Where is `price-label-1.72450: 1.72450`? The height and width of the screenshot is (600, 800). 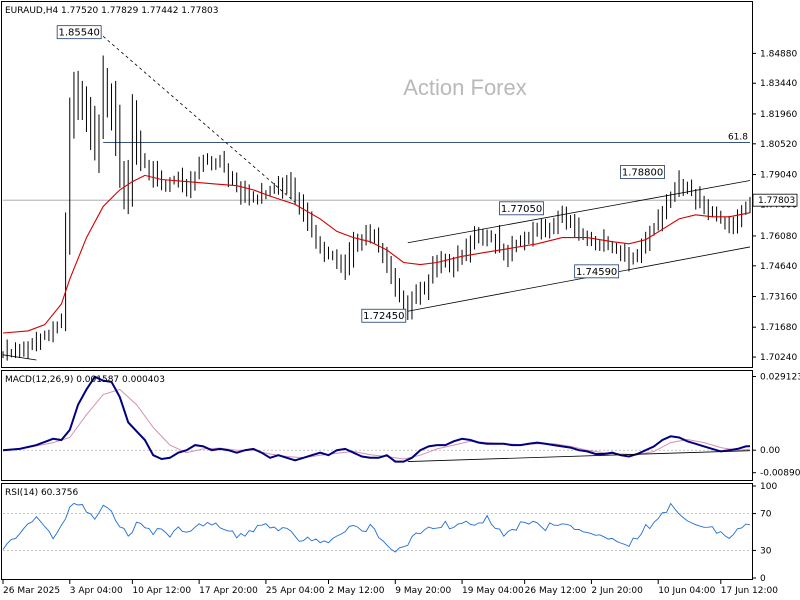
price-label-1.72450: 1.72450 is located at coordinates (384, 315).